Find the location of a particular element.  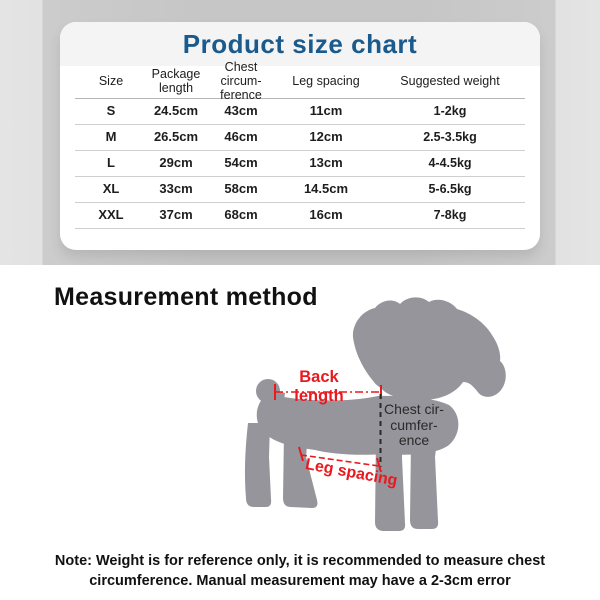

cell-weight: 2.5-3.5kg is located at coordinates (450, 136).